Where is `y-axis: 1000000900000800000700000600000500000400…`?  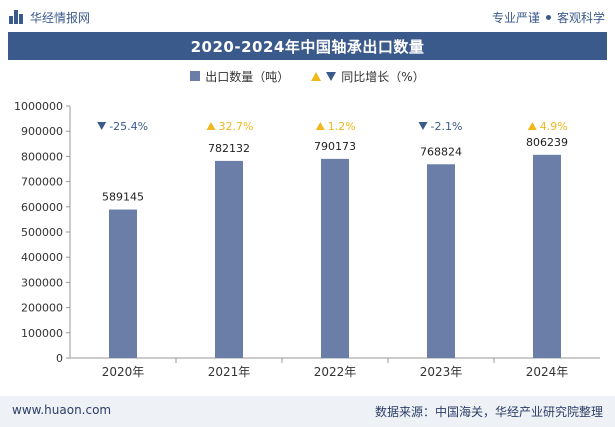 y-axis: 1000000900000800000700000600000500000400… is located at coordinates (42, 232).